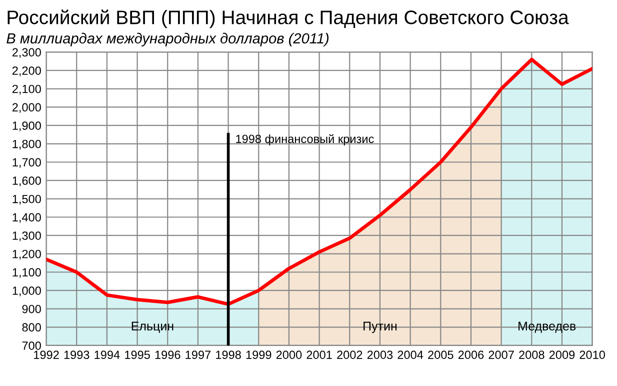  I want to click on x-tick-label: 2009, so click(562, 355).